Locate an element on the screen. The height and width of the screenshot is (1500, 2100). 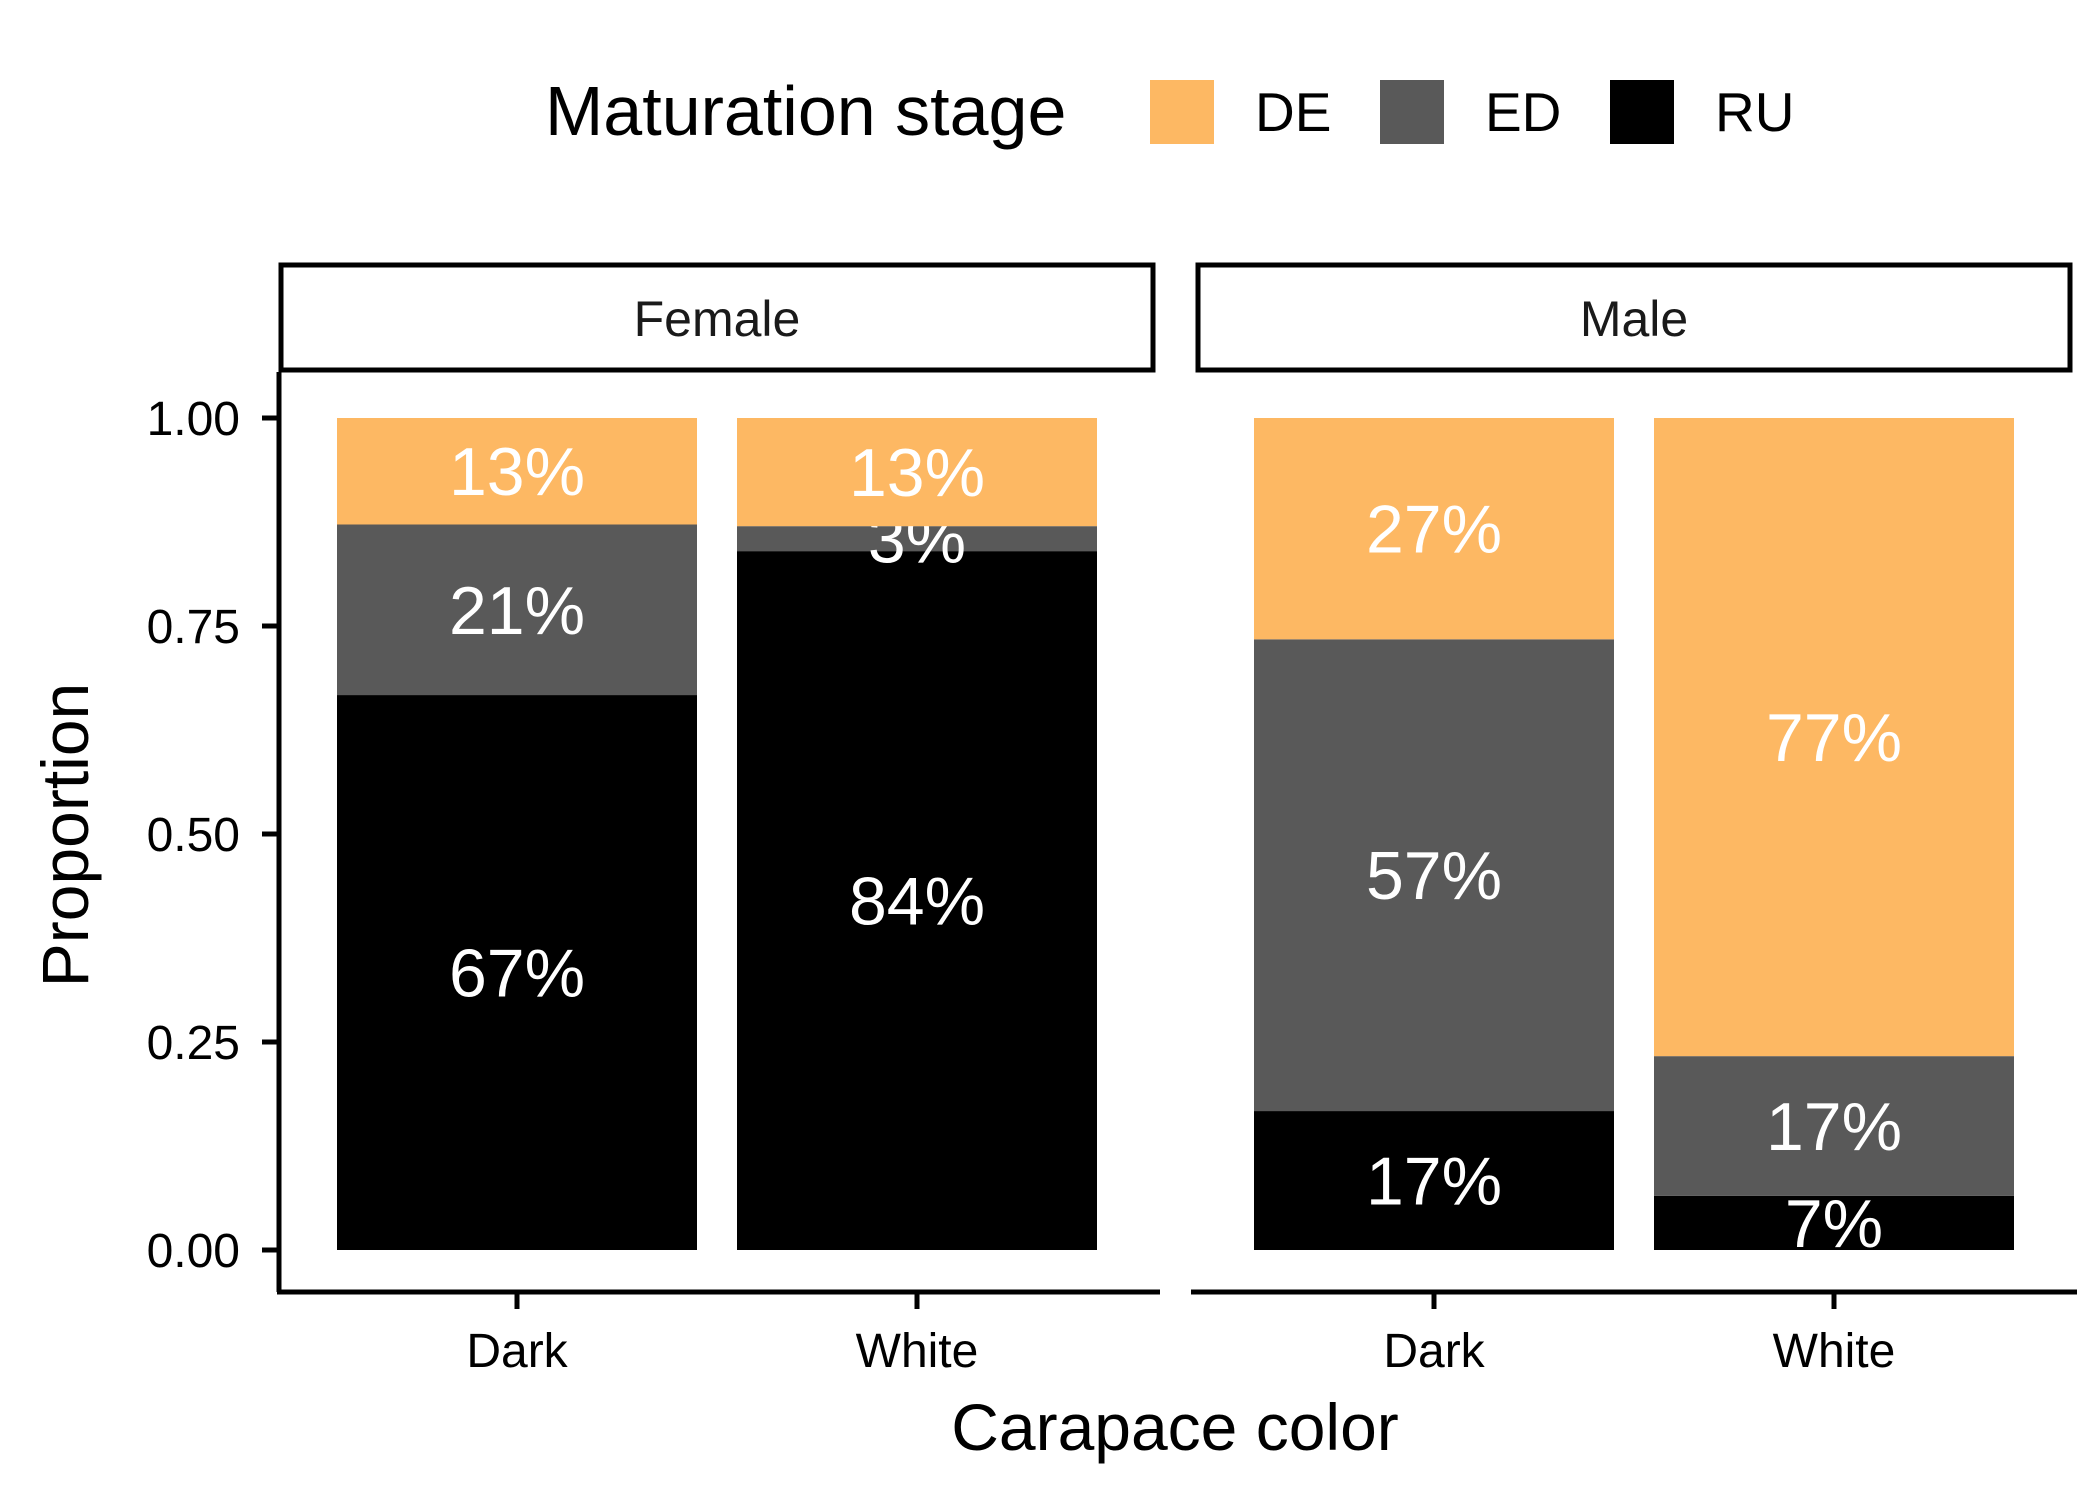
legend-key-ru is located at coordinates (1642, 112).